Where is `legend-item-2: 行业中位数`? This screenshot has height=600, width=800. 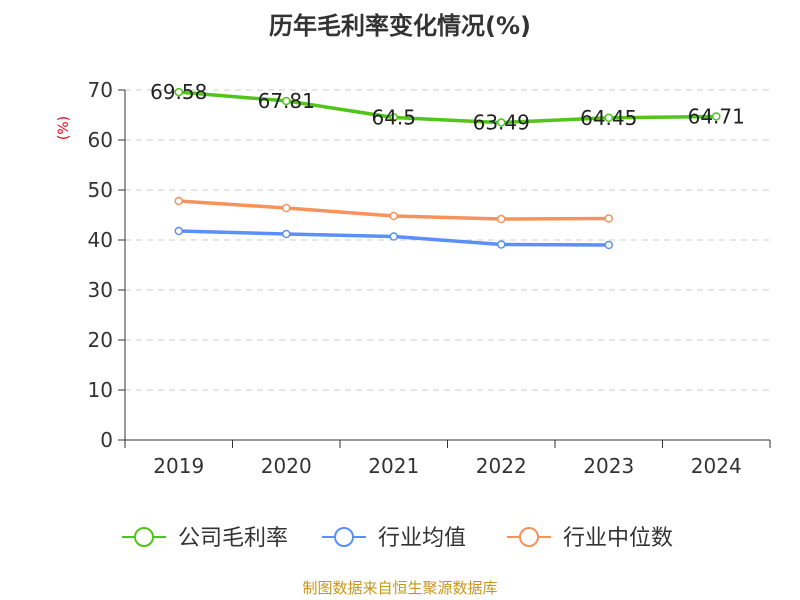
legend-item-2: 行业中位数 is located at coordinates (590, 538).